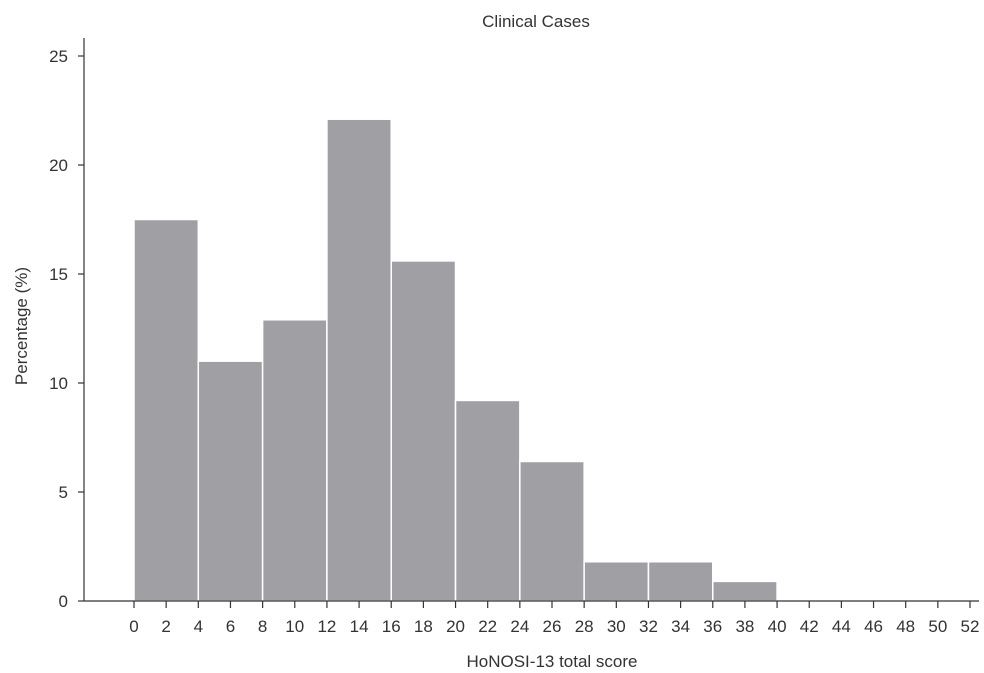 This screenshot has height=673, width=984. What do you see at coordinates (680, 626) in the screenshot?
I see `x-tick-label: 34` at bounding box center [680, 626].